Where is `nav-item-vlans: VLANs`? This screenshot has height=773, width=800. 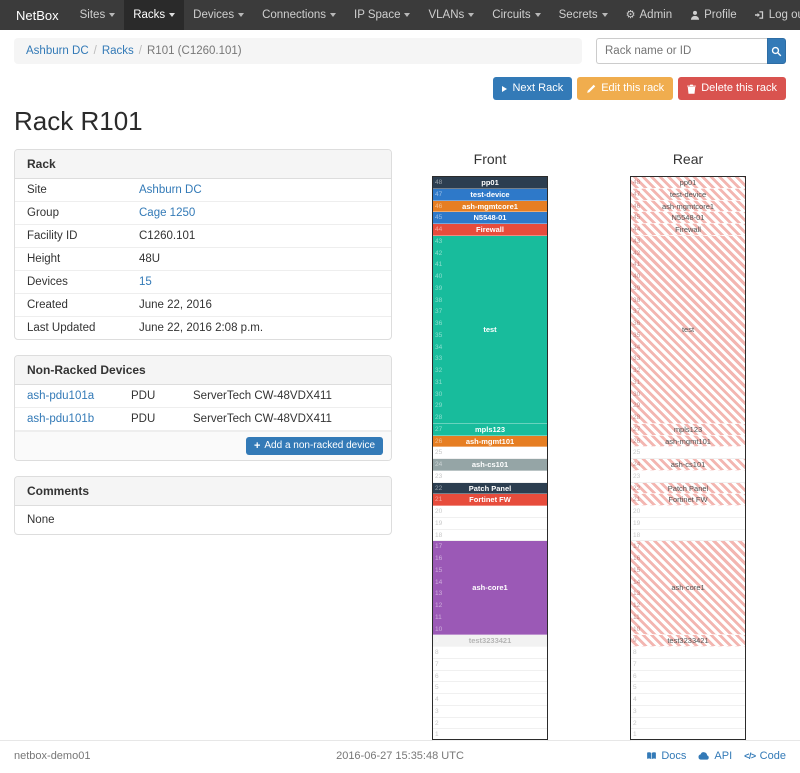 nav-item-vlans: VLANs is located at coordinates (451, 15).